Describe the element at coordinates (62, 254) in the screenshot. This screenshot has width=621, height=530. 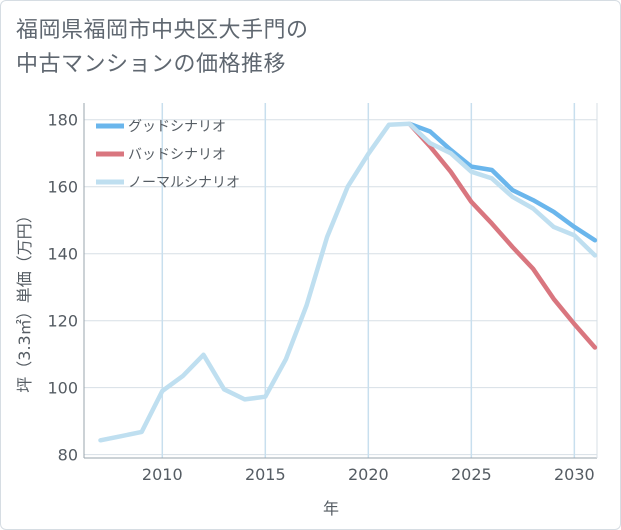
I see `y-tick-label-140: 140` at that location.